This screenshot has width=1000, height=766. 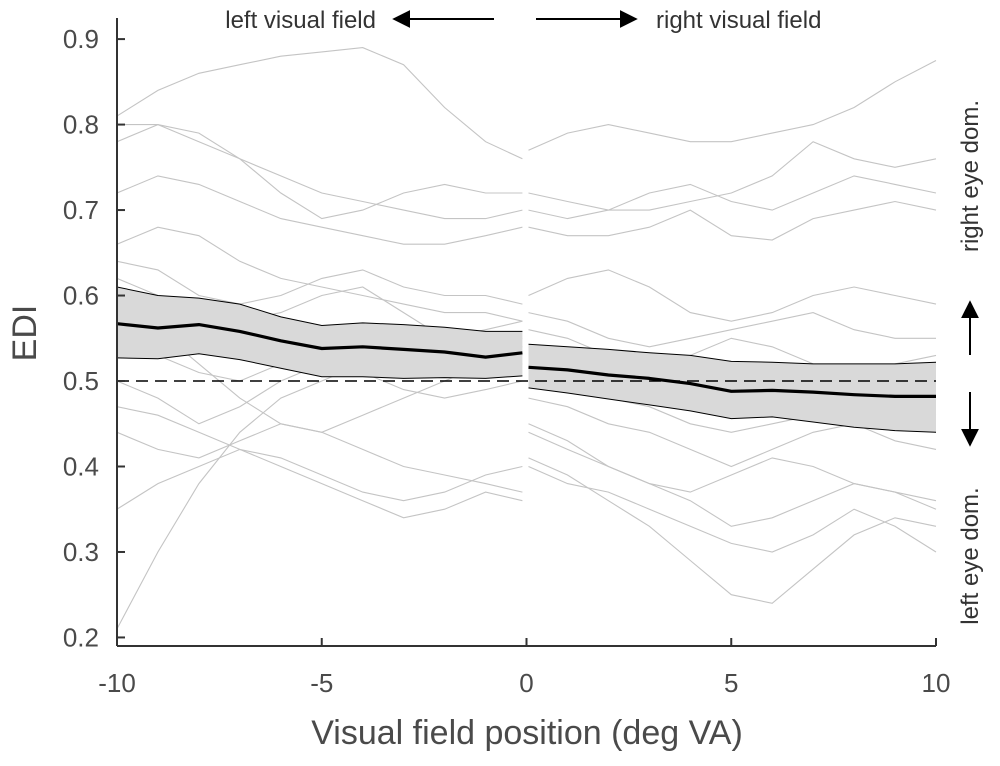 I want to click on mean-line-left, so click(x=320, y=340).